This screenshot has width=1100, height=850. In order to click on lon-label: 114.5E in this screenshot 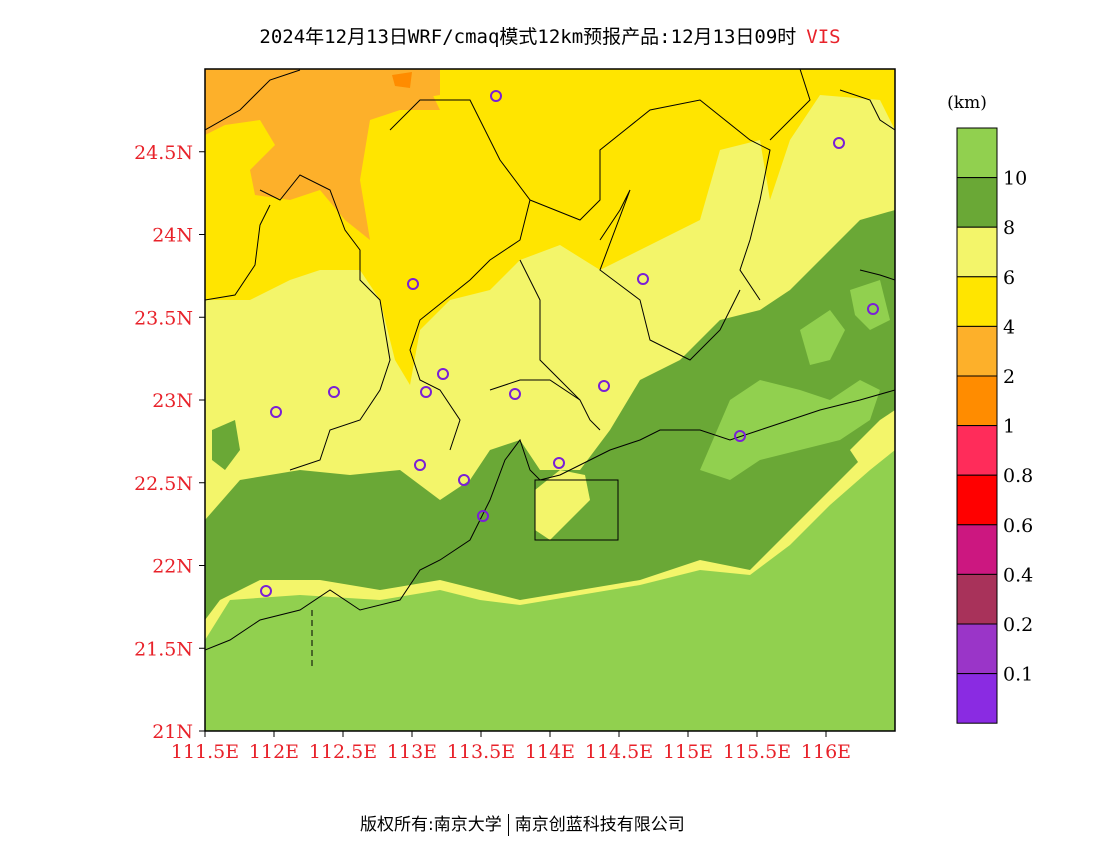, I will do `click(619, 752)`.